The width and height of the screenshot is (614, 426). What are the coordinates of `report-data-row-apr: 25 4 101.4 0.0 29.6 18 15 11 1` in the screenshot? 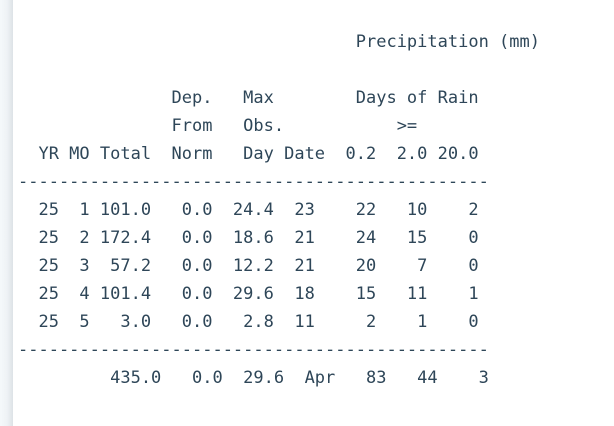 It's located at (248, 294).